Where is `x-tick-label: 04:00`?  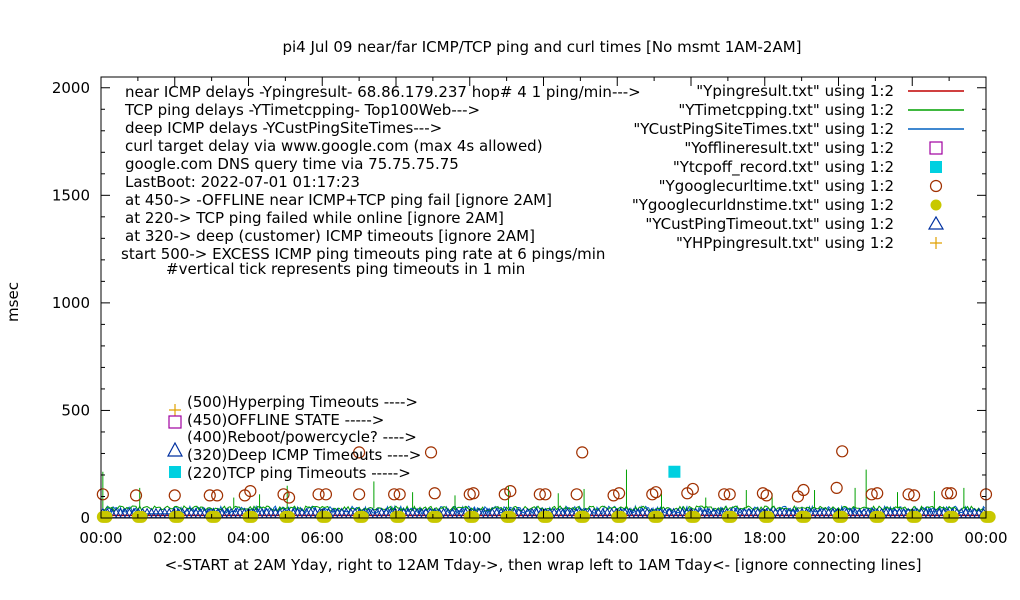
x-tick-label: 04:00 is located at coordinates (248, 538).